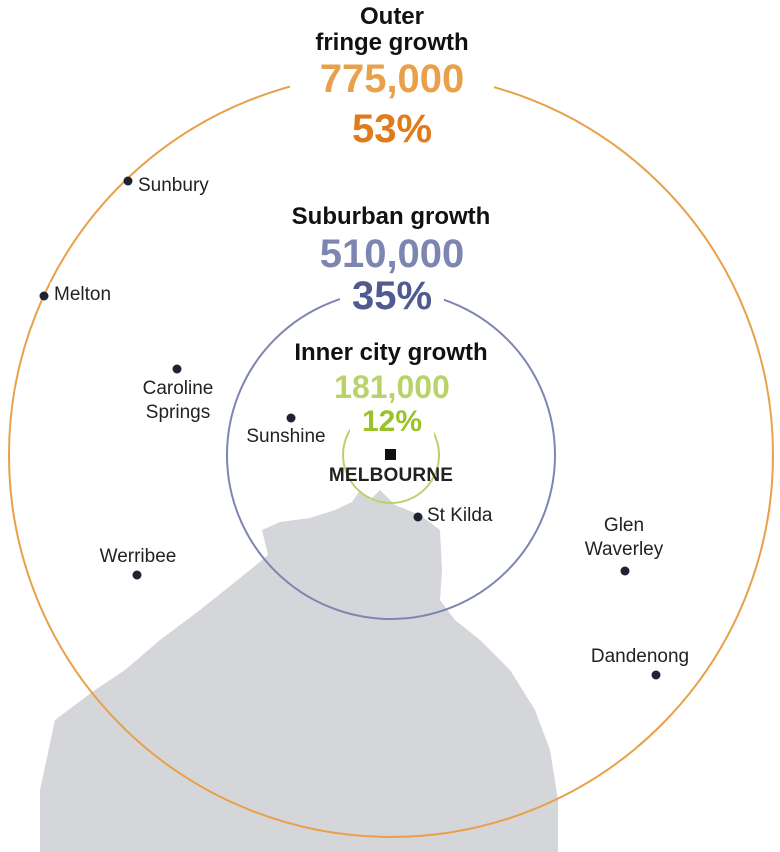 This screenshot has width=780, height=852. I want to click on place-caroline-line2: Springs, so click(178, 412).